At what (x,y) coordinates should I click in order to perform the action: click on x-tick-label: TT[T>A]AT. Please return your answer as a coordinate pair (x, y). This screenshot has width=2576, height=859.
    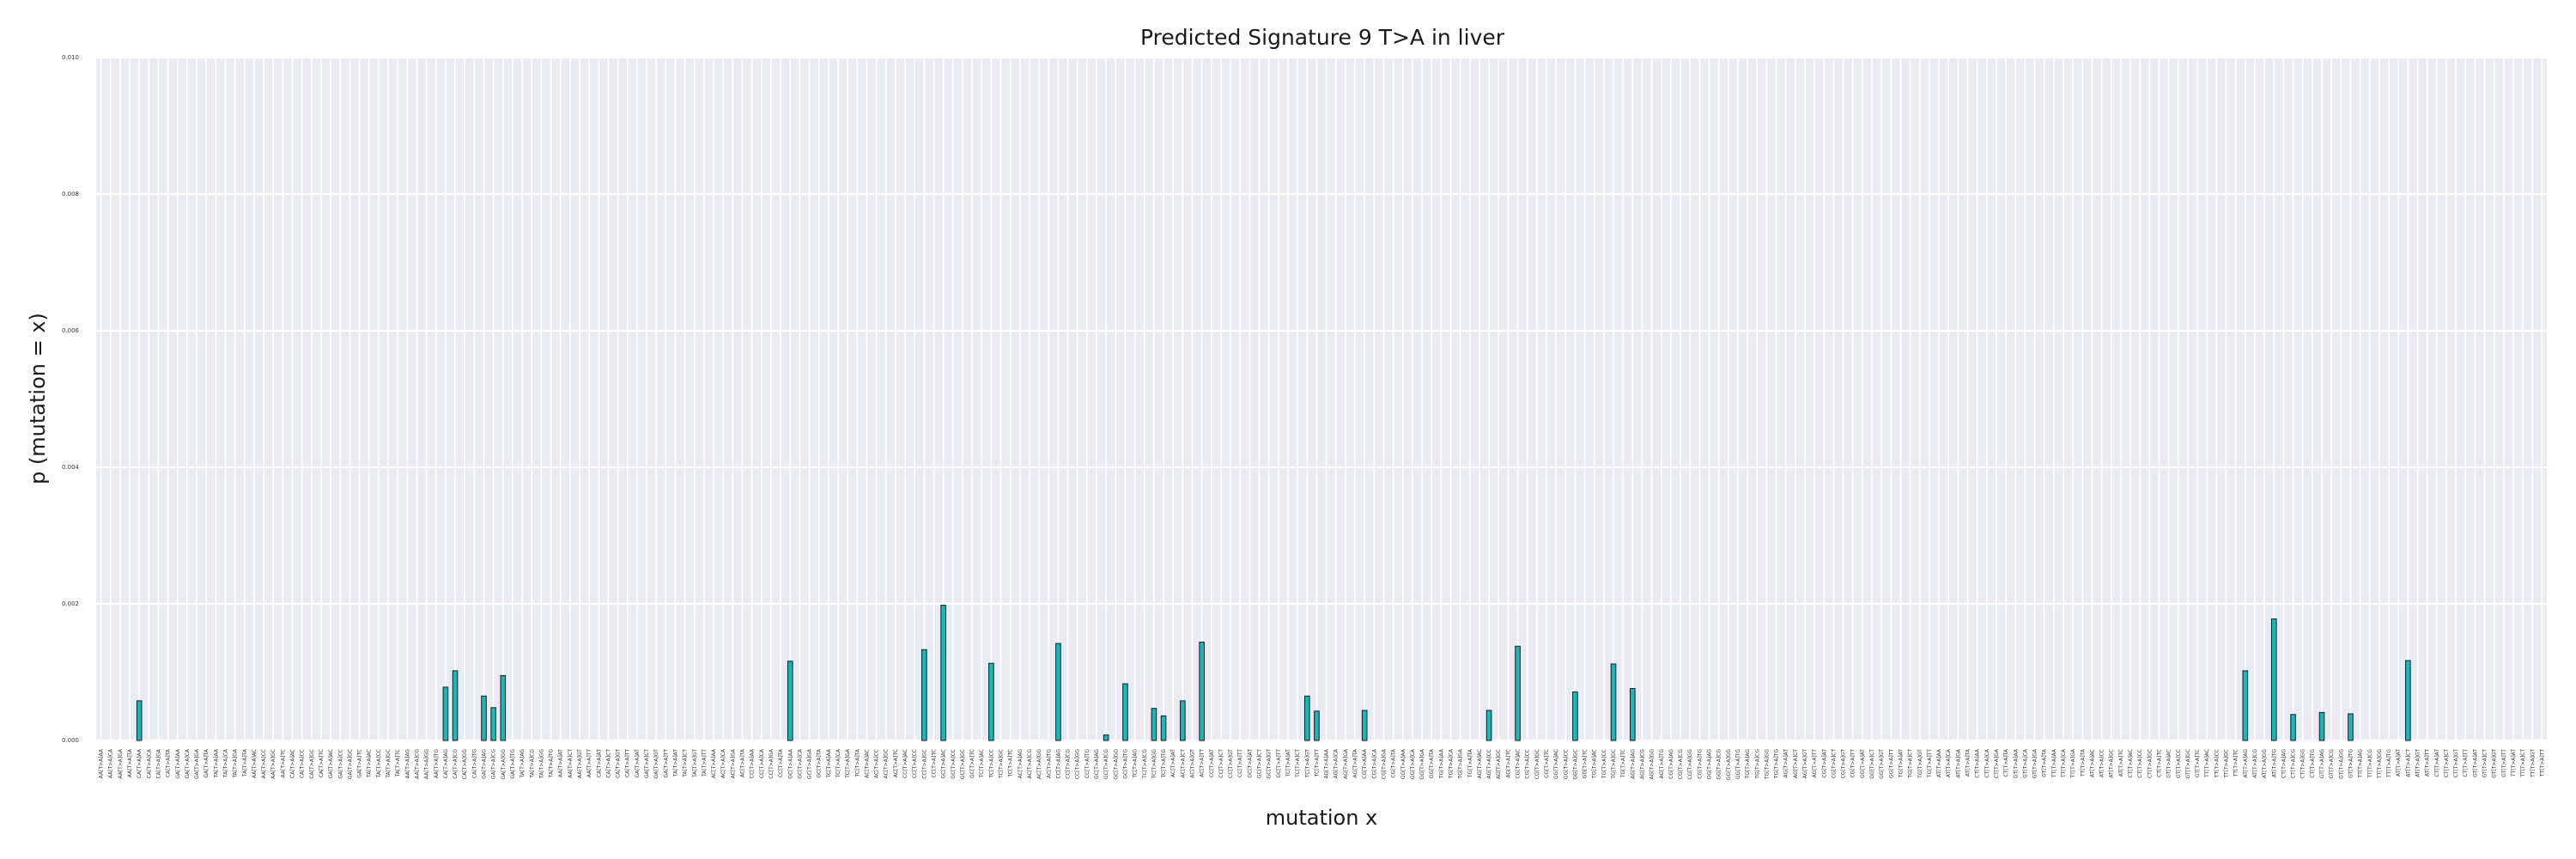
    Looking at the image, I should click on (2514, 763).